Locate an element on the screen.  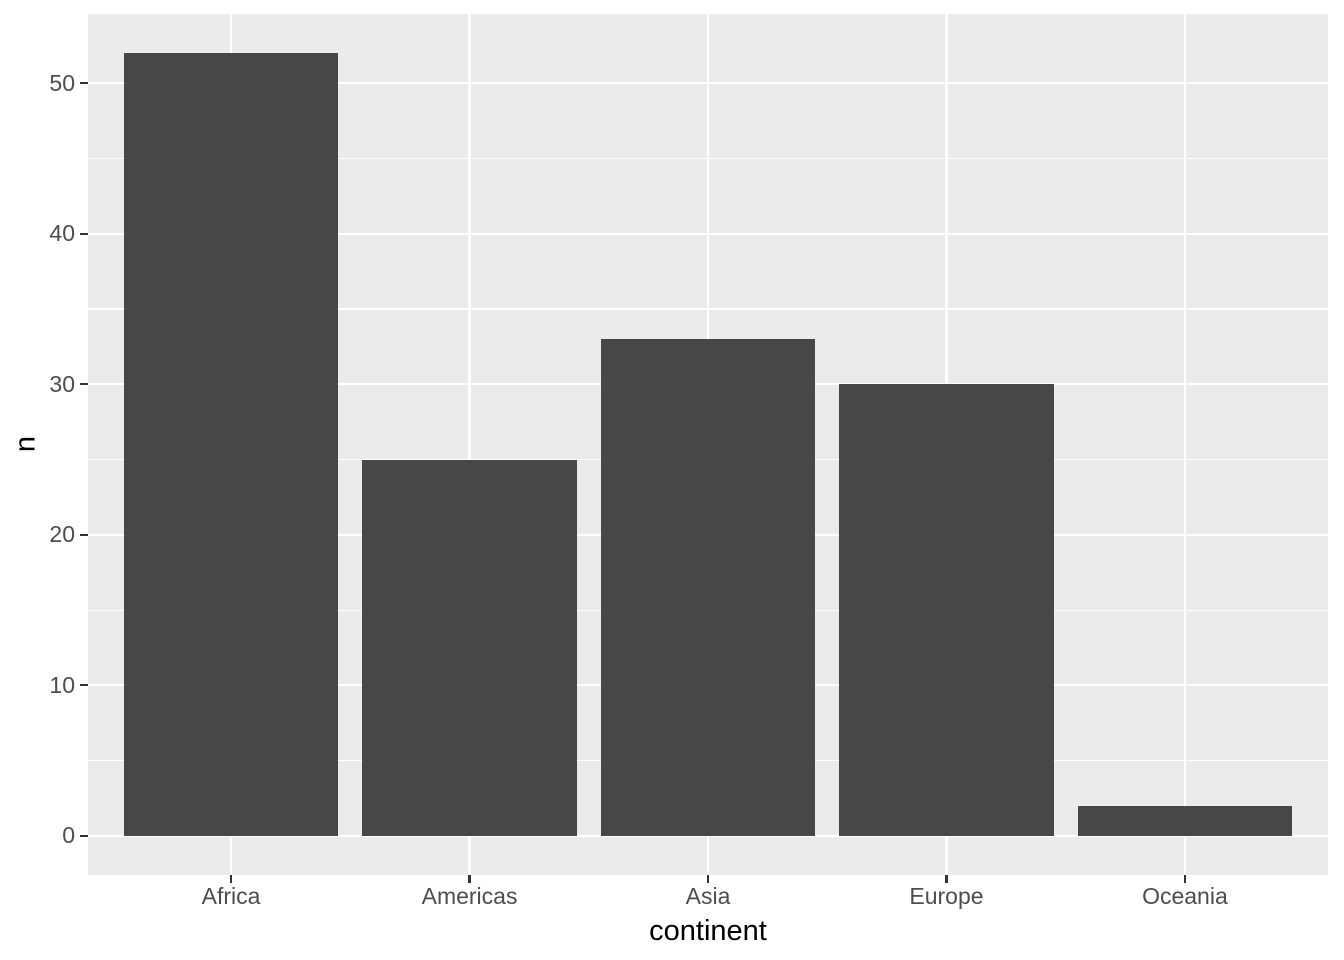
y-tick-label-0: 0 is located at coordinates (68, 835).